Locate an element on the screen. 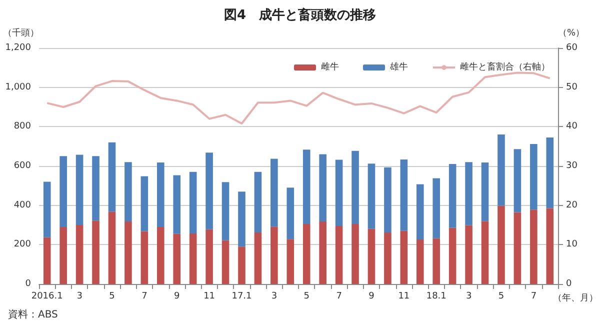 The height and width of the screenshot is (324, 600). x-axis-title: （年、月） is located at coordinates (575, 298).